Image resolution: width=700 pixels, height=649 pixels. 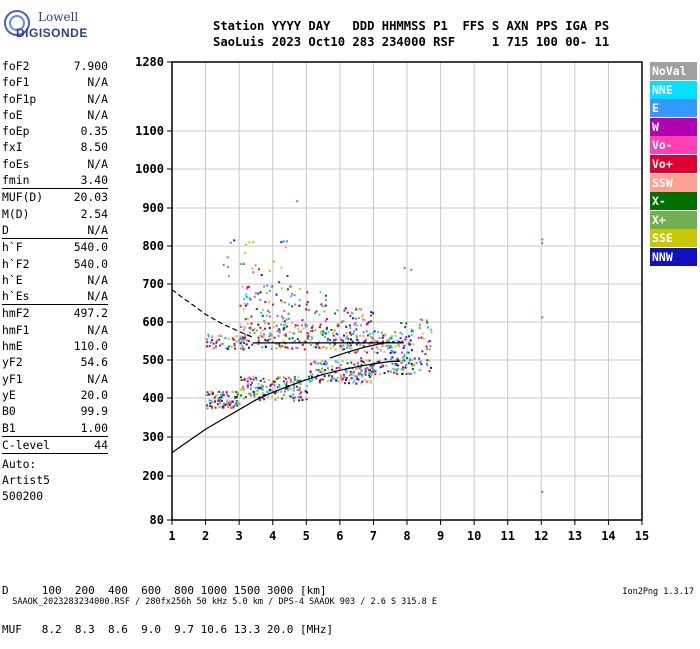 What do you see at coordinates (673, 126) in the screenshot?
I see `legend-item-w: W` at bounding box center [673, 126].